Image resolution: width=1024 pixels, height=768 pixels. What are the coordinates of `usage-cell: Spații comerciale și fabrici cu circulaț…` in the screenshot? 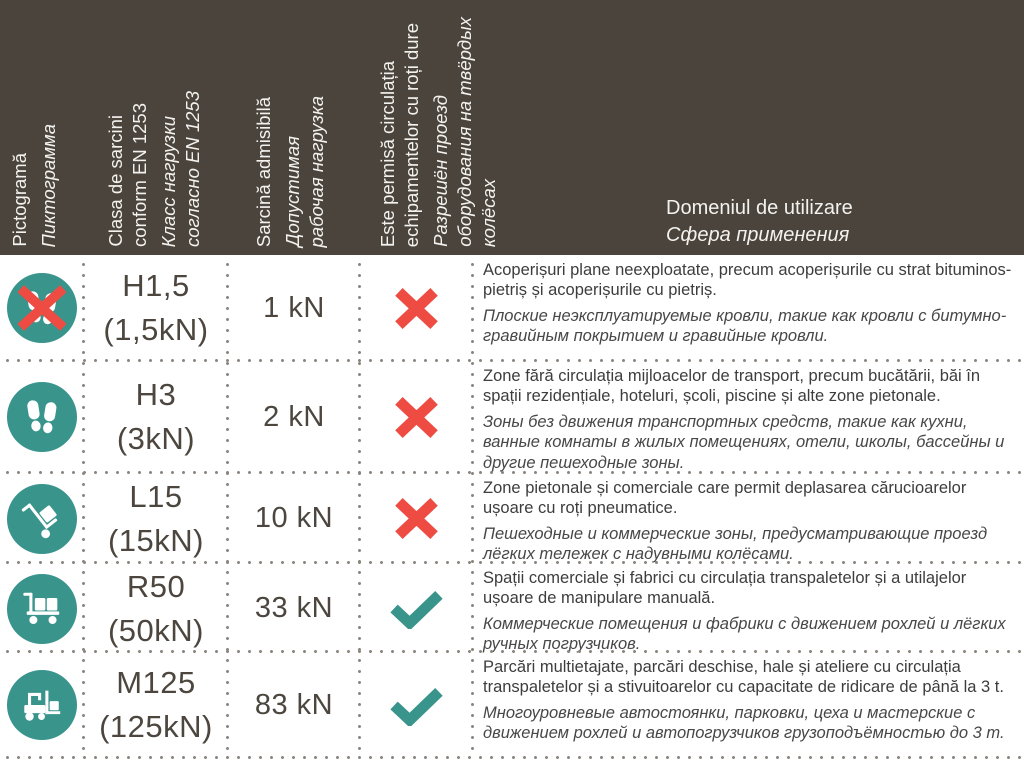 It's located at (748, 609).